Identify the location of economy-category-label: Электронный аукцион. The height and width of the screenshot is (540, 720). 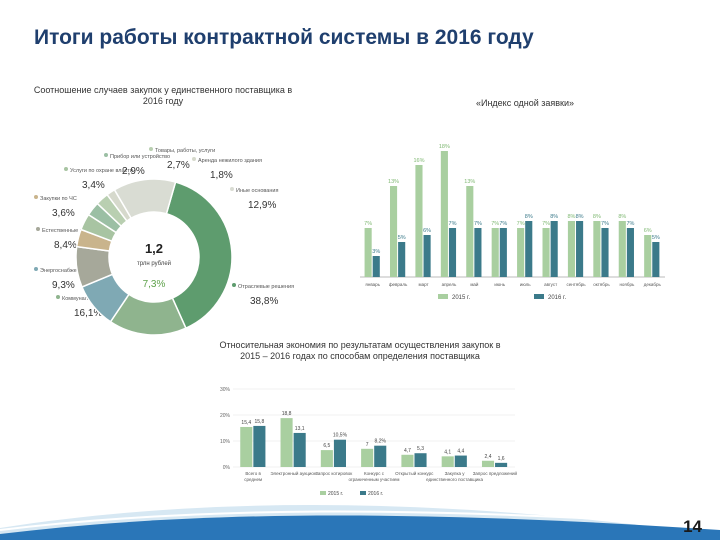
(293, 473).